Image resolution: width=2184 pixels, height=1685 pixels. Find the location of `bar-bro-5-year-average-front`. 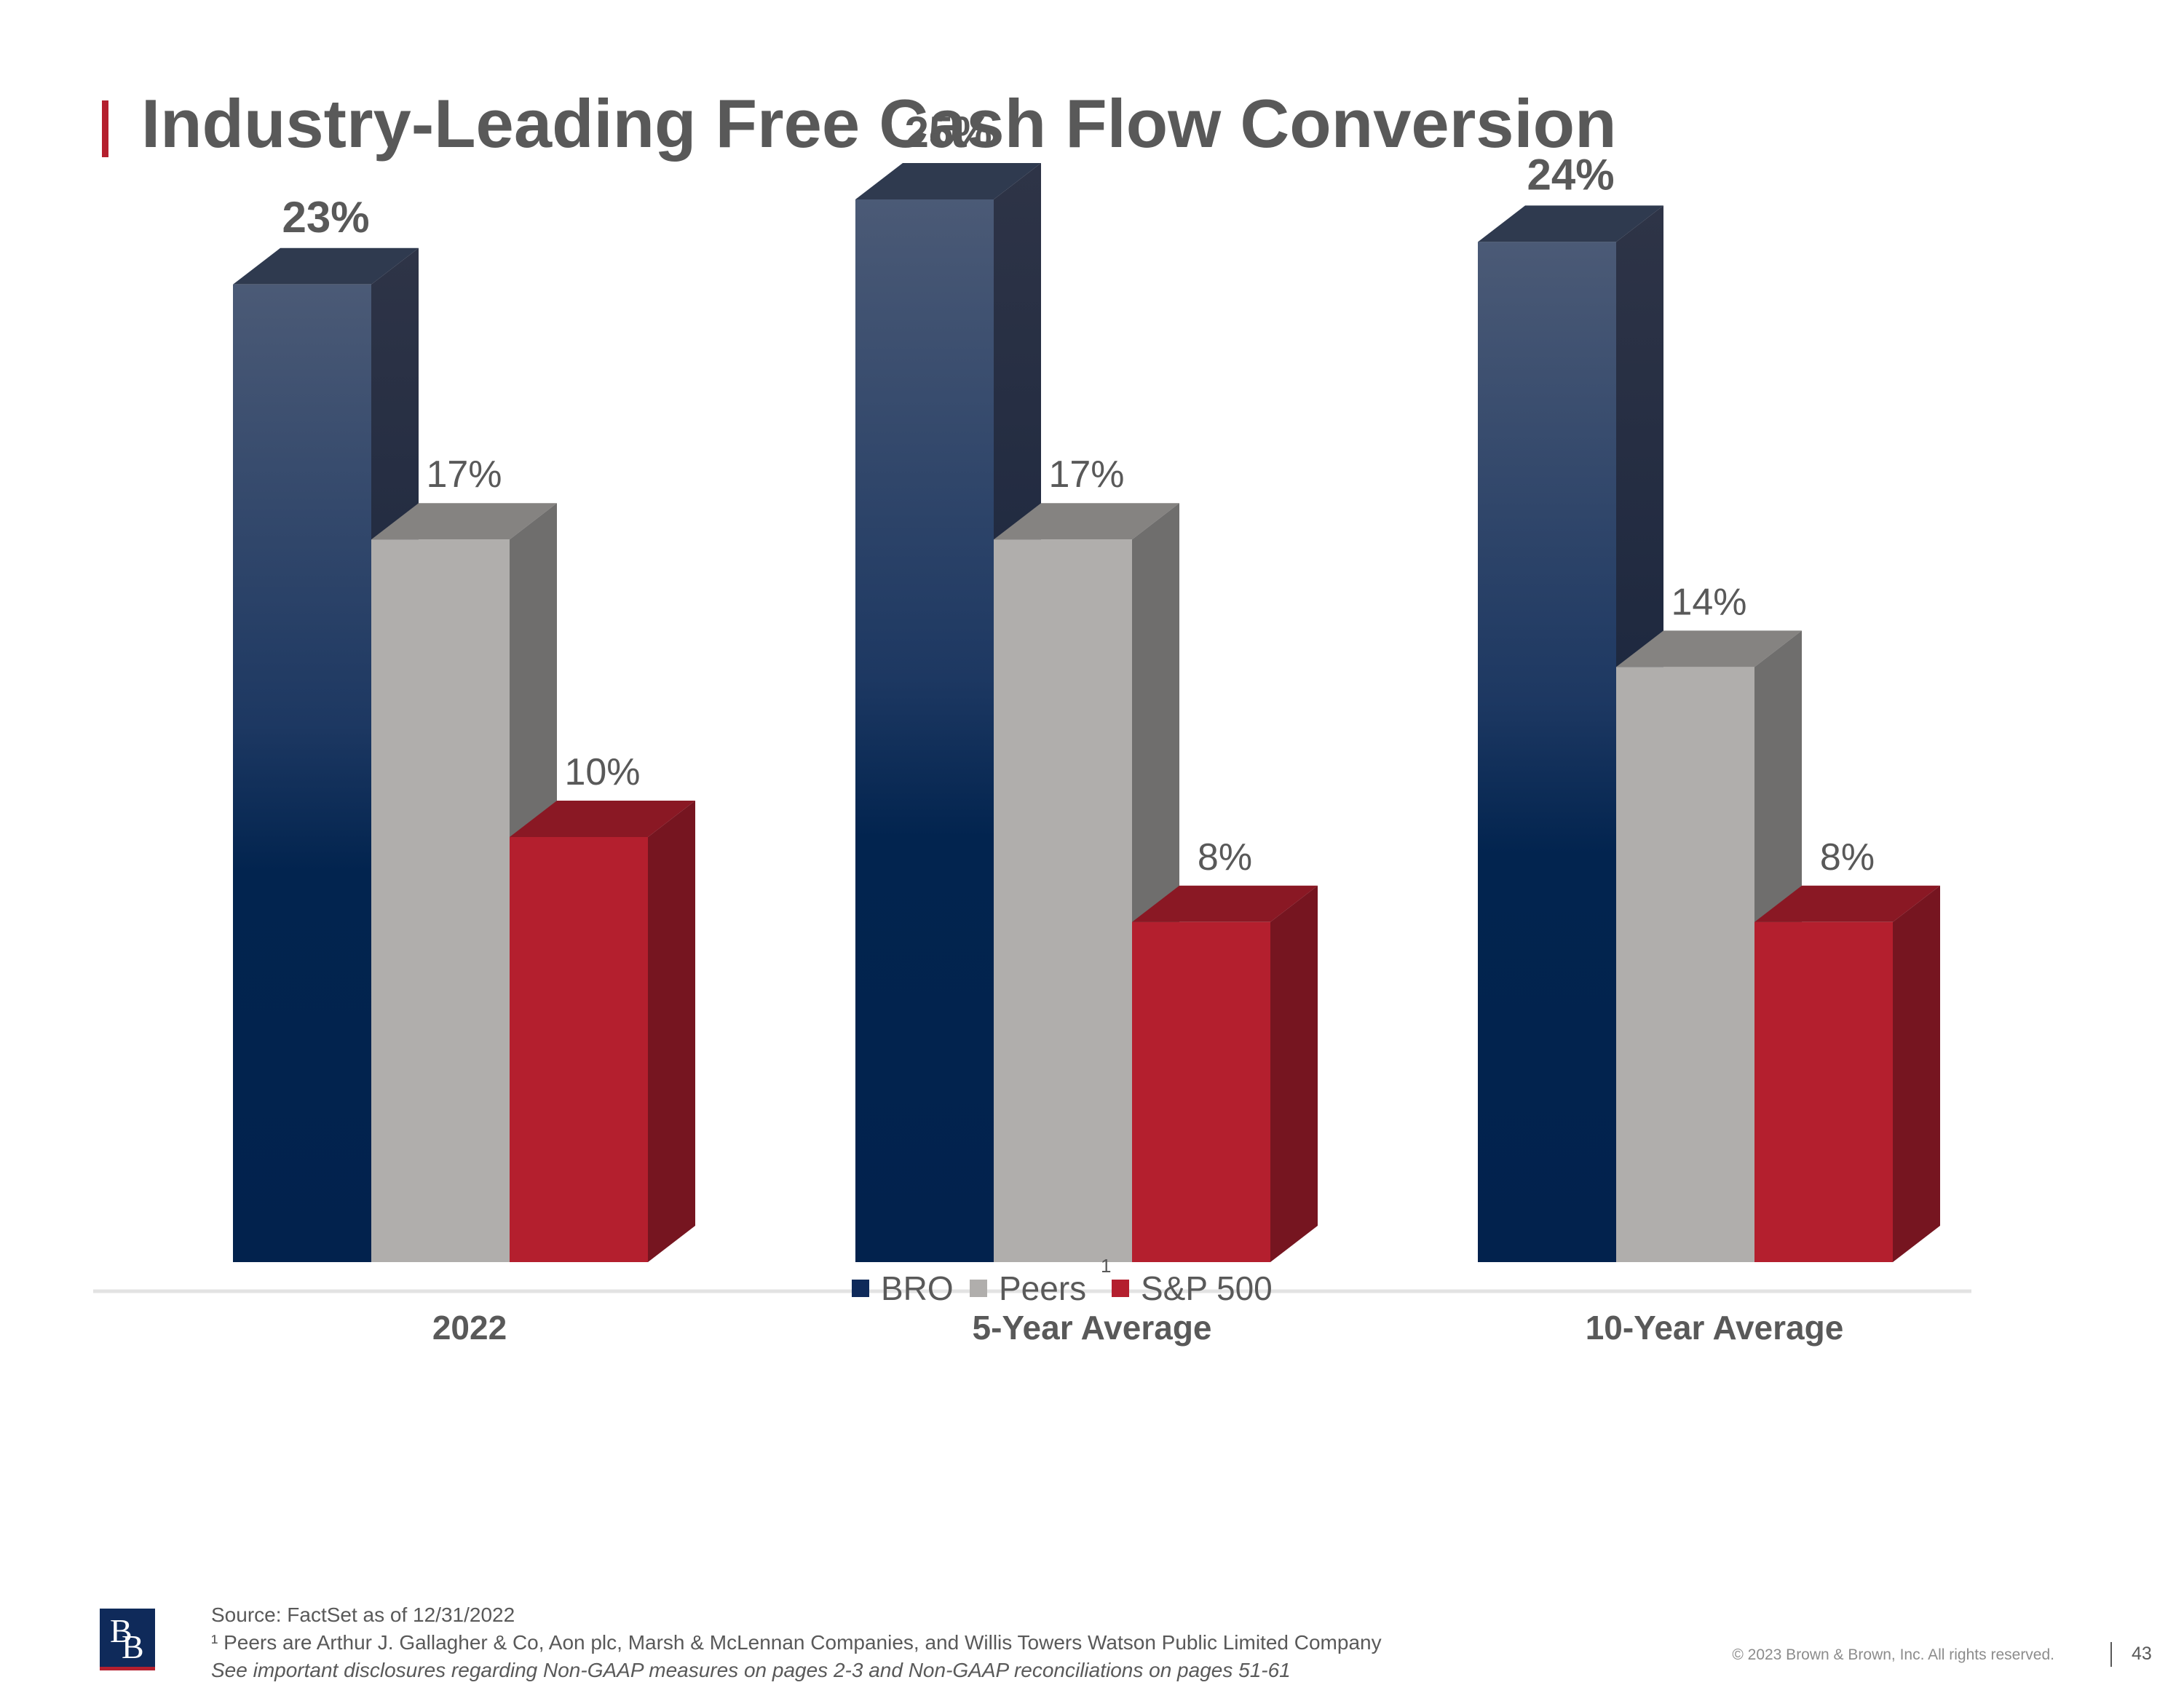

bar-bro-5-year-average-front is located at coordinates (924, 730).